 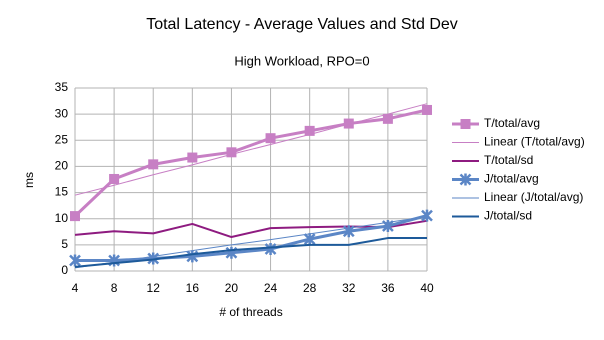 What do you see at coordinates (29, 180) in the screenshot?
I see `y-axis-label: ms` at bounding box center [29, 180].